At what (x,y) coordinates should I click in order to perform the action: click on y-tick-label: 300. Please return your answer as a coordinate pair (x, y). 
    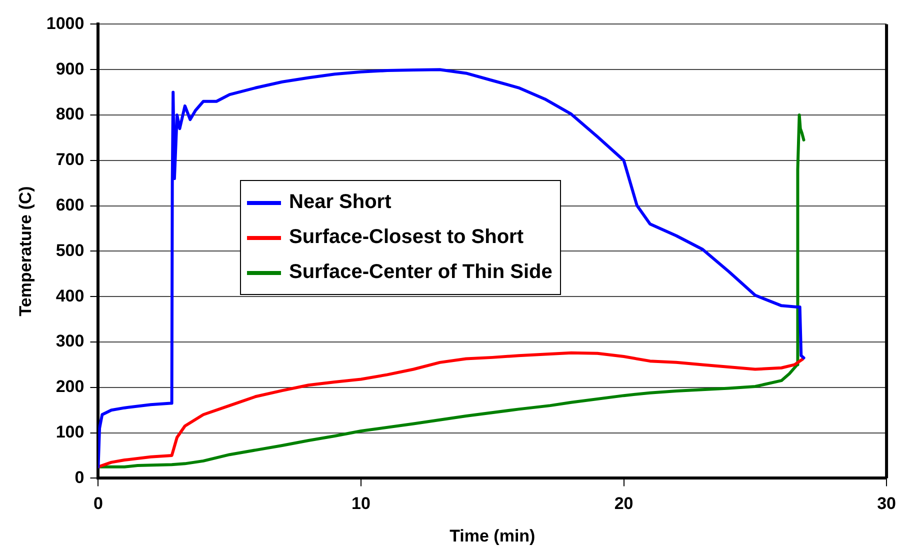
    Looking at the image, I should click on (70, 341).